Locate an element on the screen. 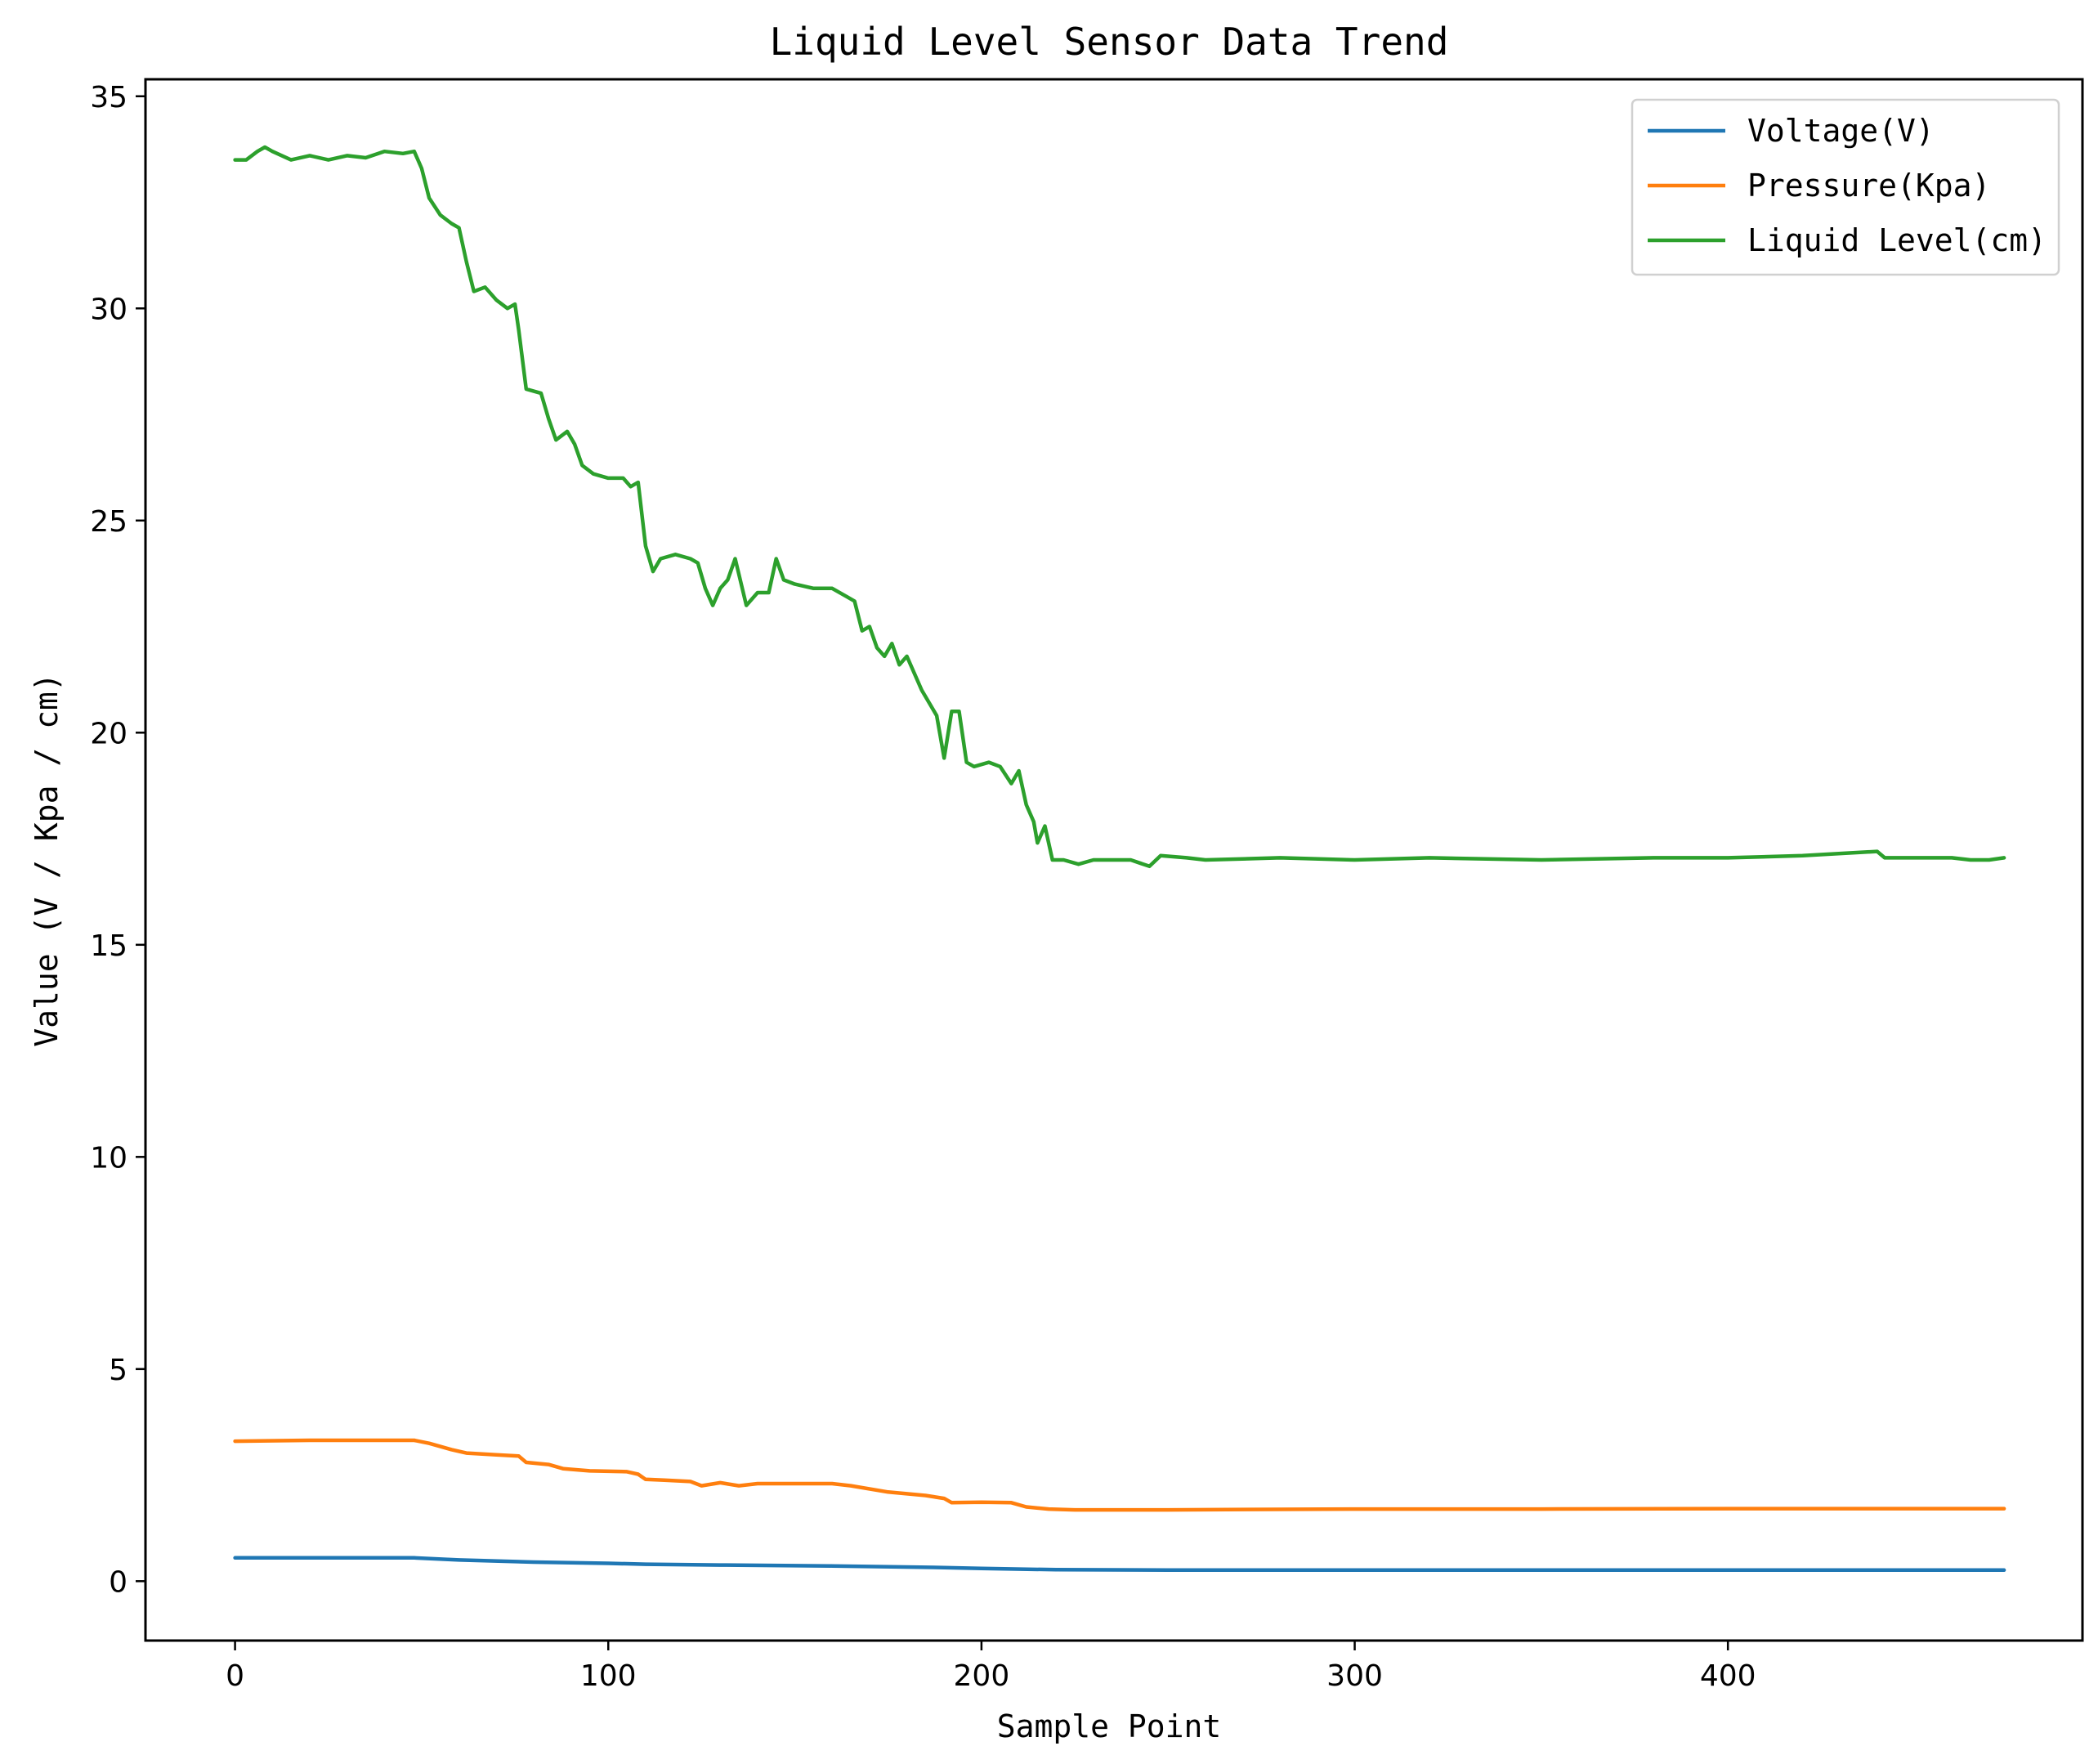 The height and width of the screenshot is (1764, 2098). x-tick-label: 200 is located at coordinates (982, 1676).